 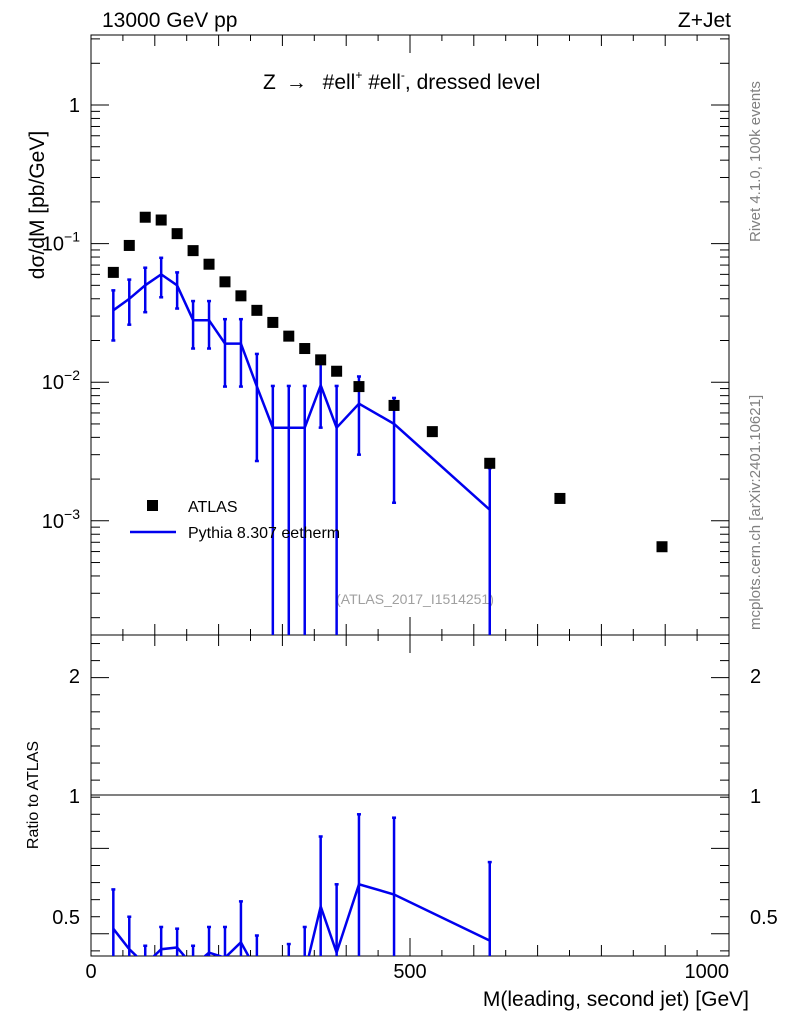 I want to click on ratio-line, so click(x=301, y=919).